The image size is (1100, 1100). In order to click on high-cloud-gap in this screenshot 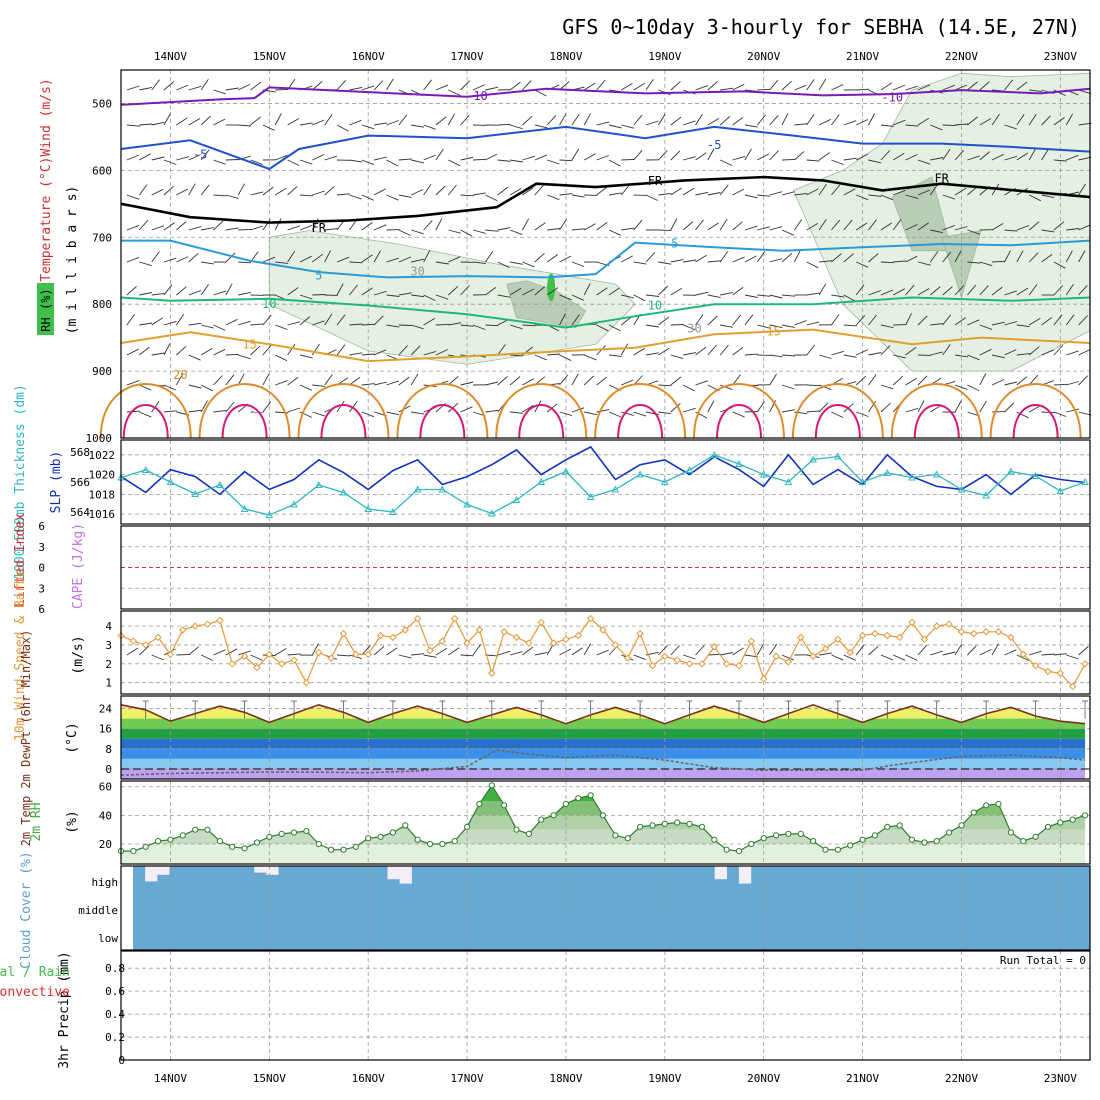, I will do `click(272, 870)`.